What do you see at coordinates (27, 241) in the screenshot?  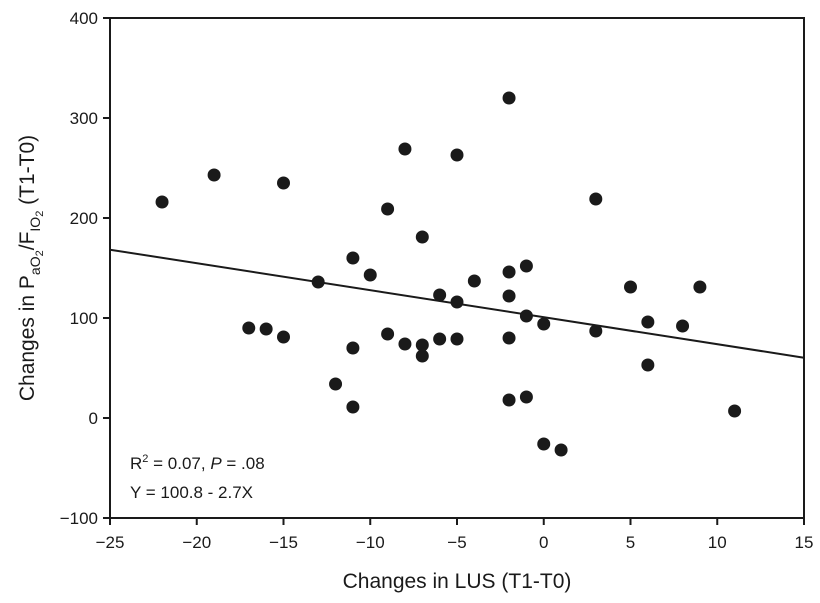 I see `y-title-mid: /F` at bounding box center [27, 241].